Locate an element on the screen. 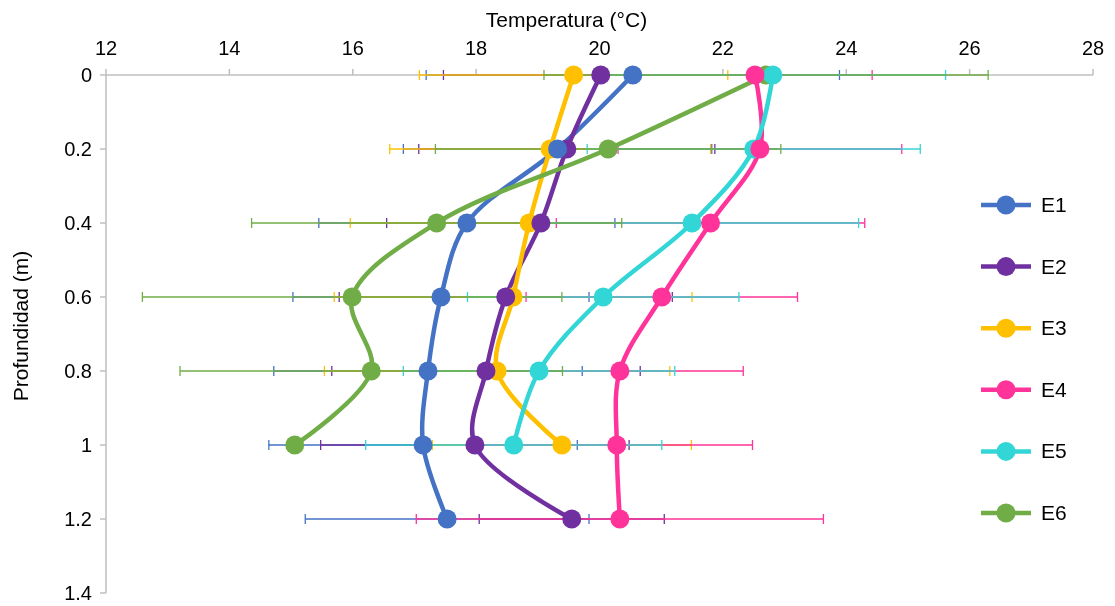  y-tick-label: 0.6 is located at coordinates (78, 297).